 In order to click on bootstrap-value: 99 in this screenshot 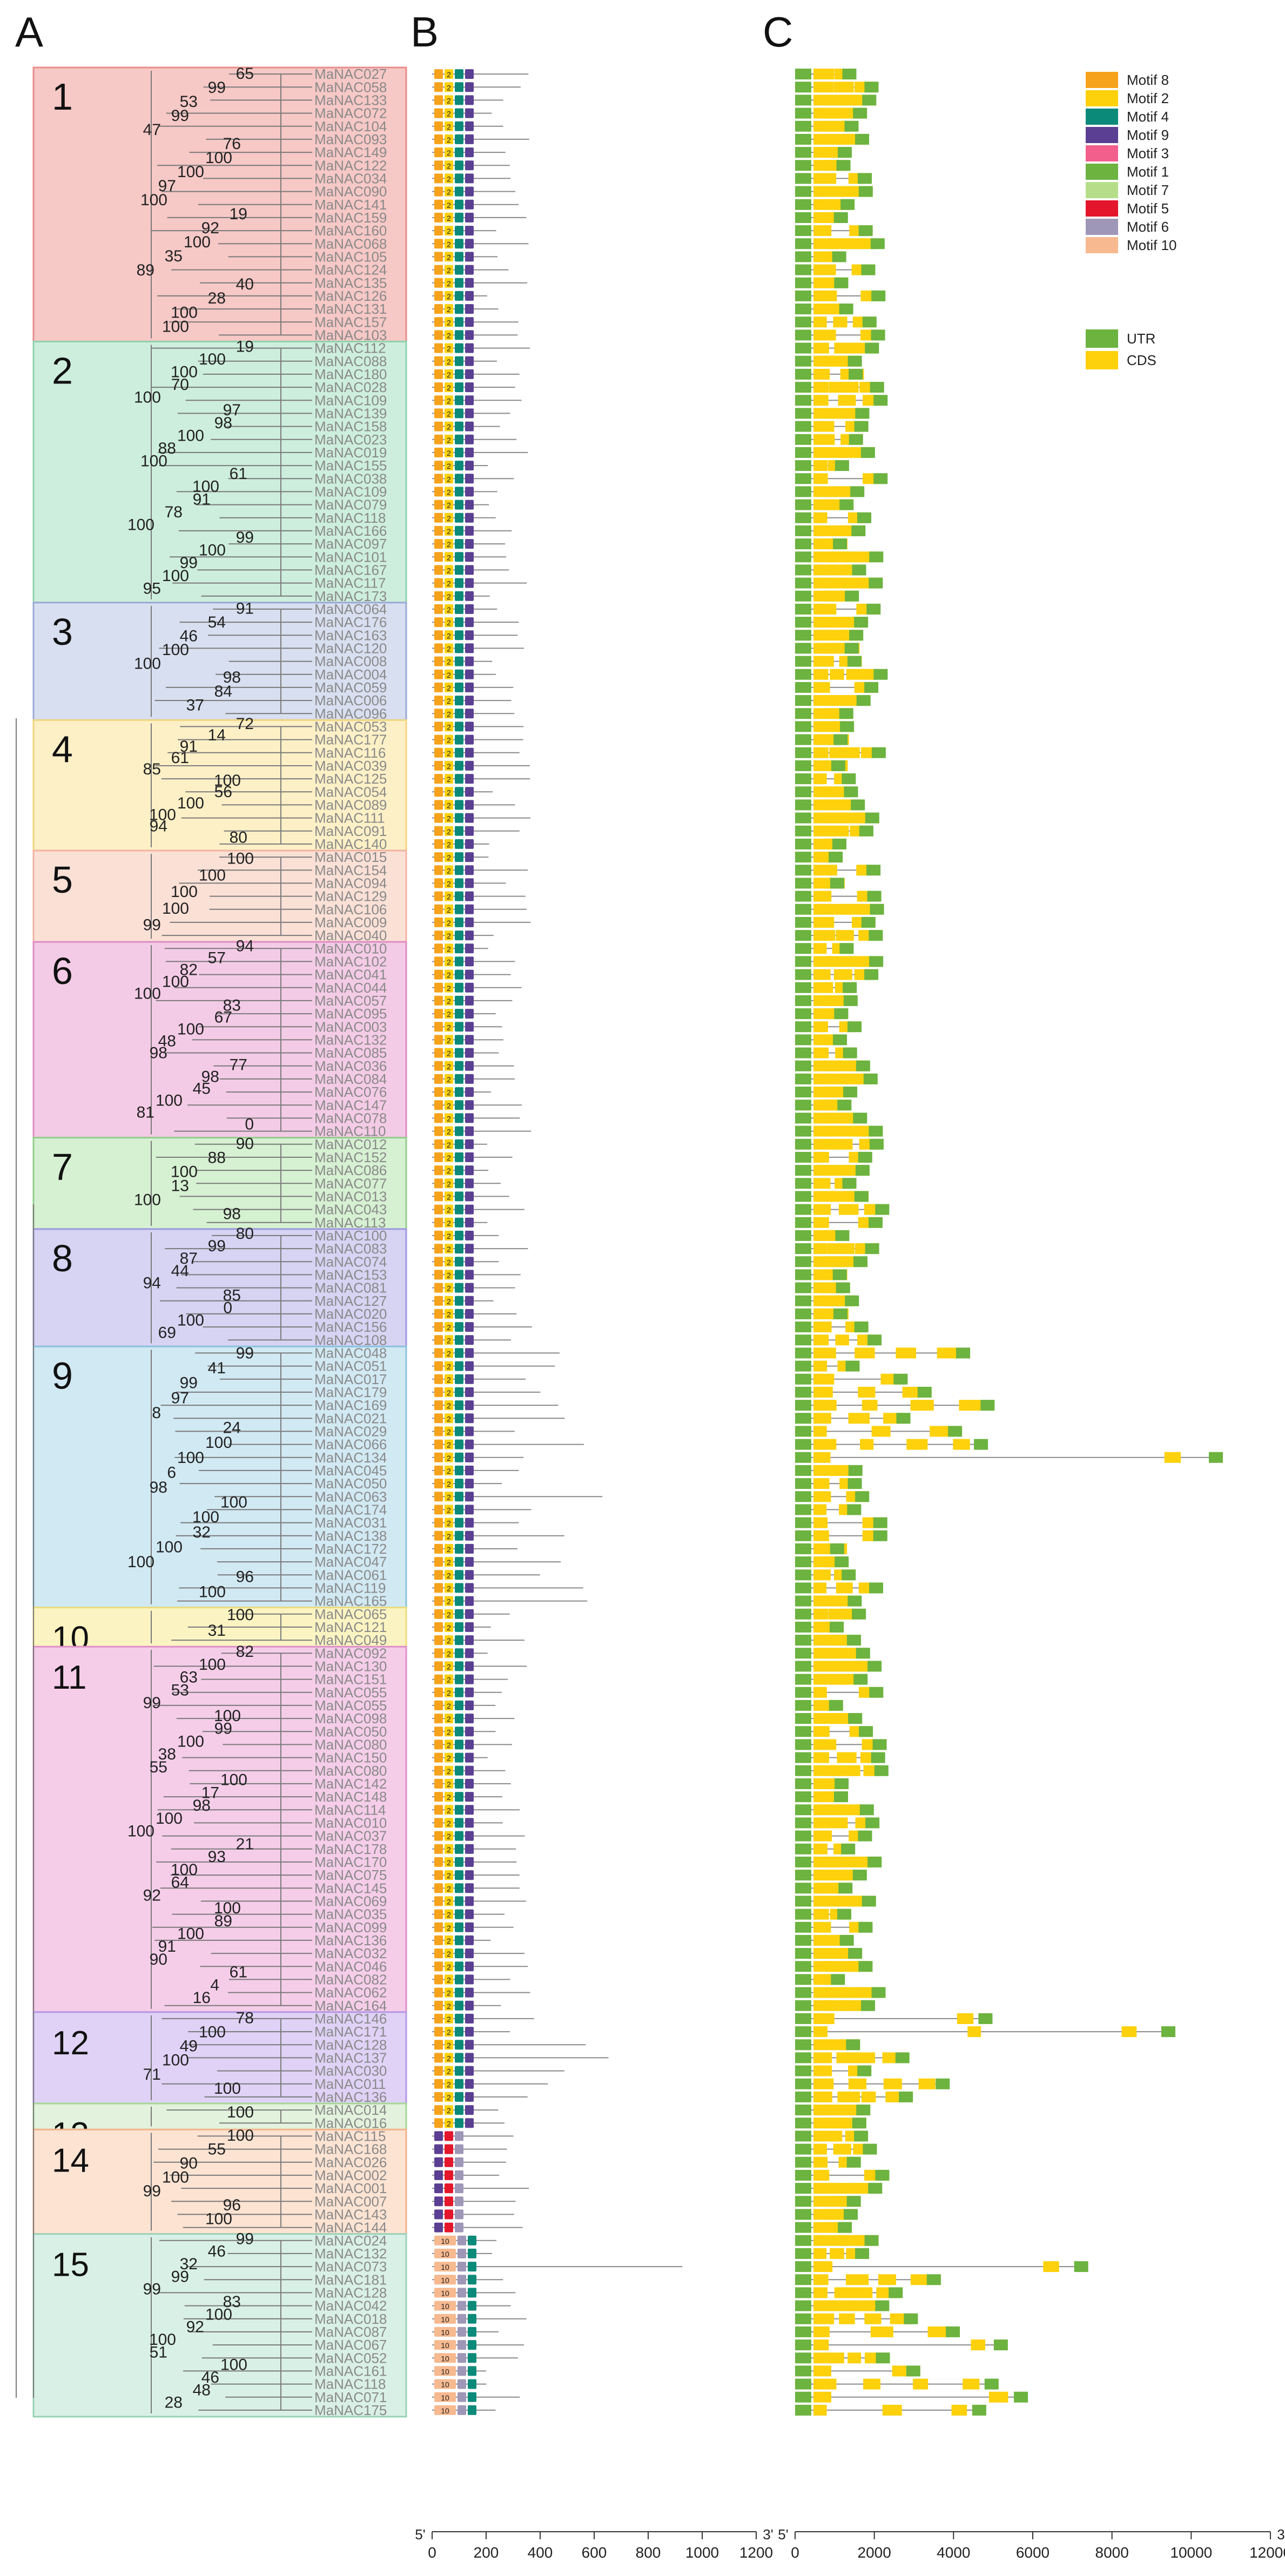, I will do `click(180, 2276)`.